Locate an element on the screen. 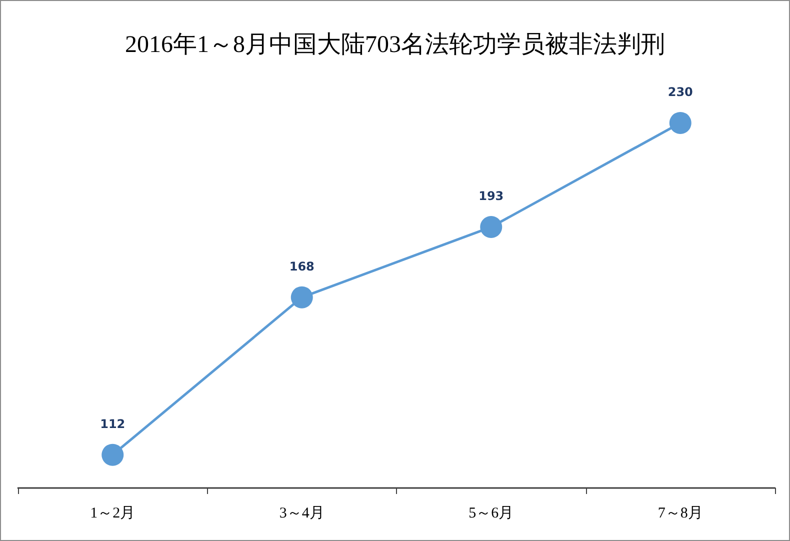 The height and width of the screenshot is (541, 790). x-tick-label: 5～6月 is located at coordinates (491, 514).